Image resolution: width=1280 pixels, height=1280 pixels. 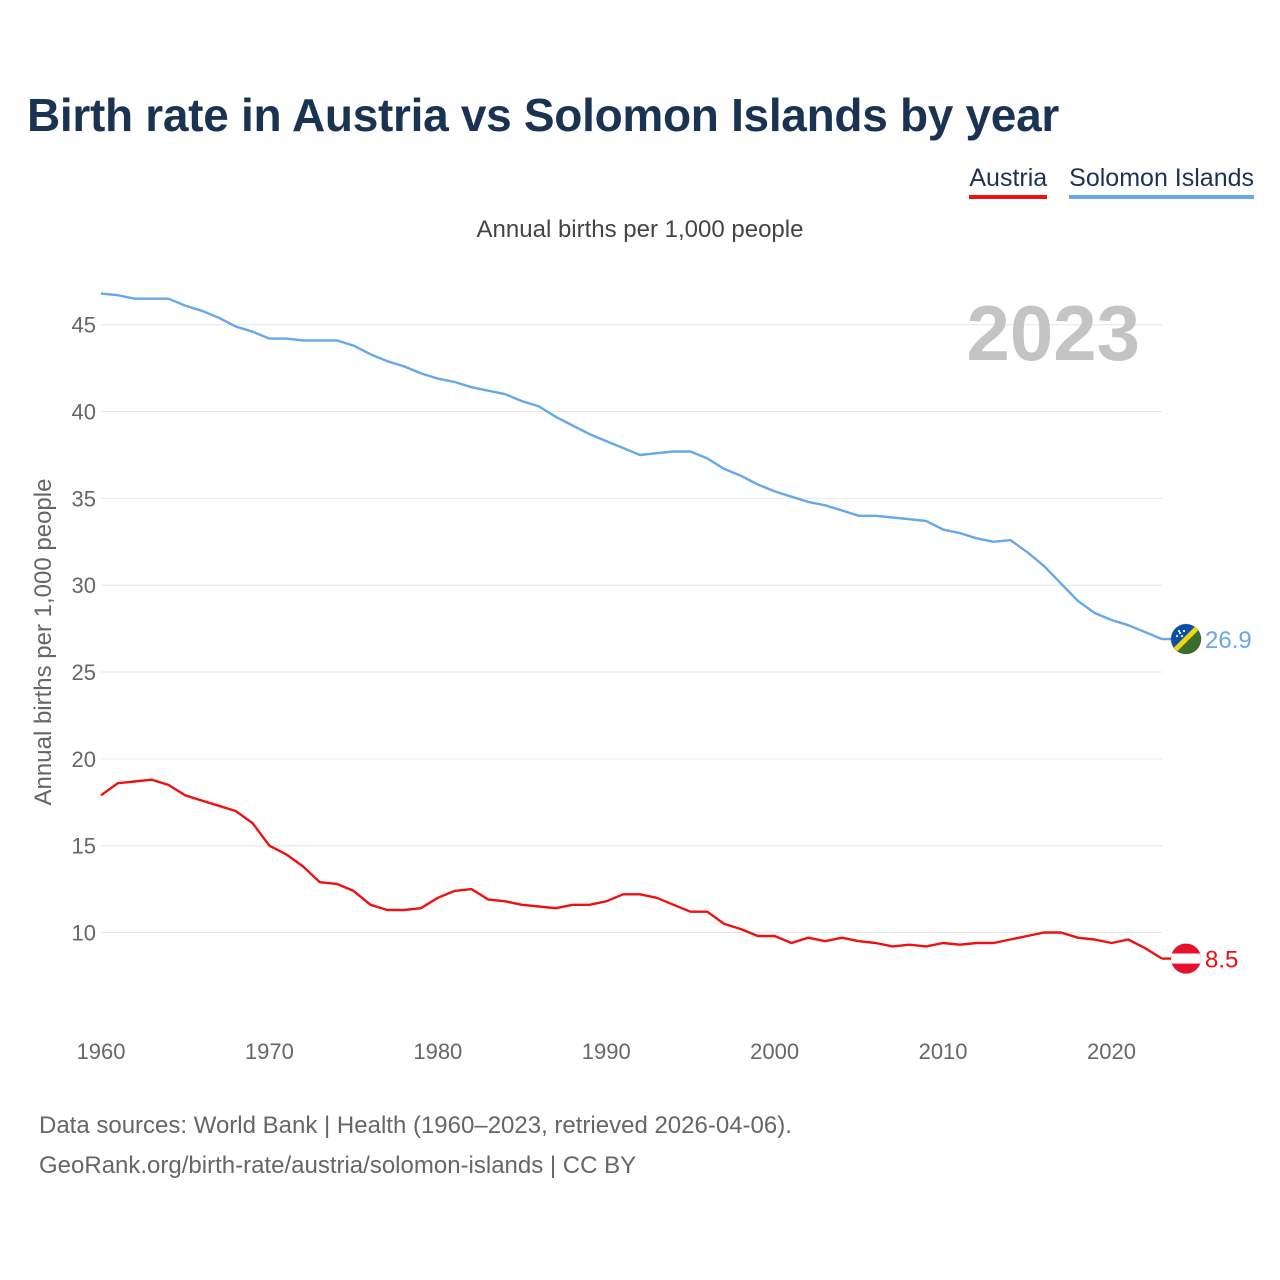 I want to click on y-tick-label: 45, so click(x=84, y=325).